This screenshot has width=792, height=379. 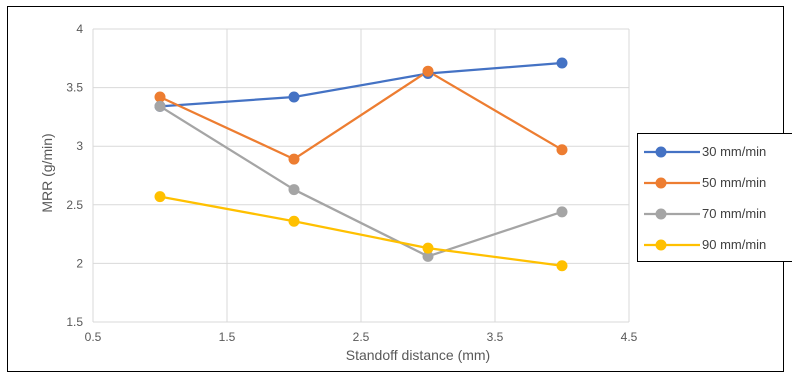 What do you see at coordinates (418, 355) in the screenshot?
I see `x-axis-title: Standoff distance (mm)` at bounding box center [418, 355].